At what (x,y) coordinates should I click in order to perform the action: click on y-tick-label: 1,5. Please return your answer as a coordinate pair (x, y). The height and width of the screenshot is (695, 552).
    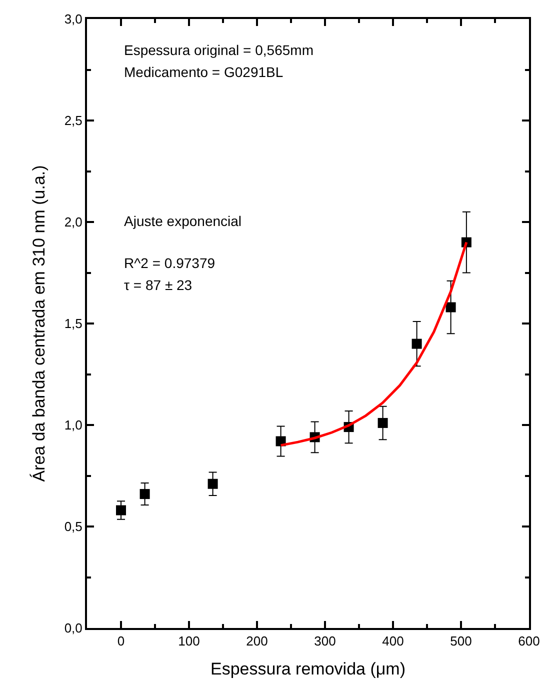
    Looking at the image, I should click on (73, 324).